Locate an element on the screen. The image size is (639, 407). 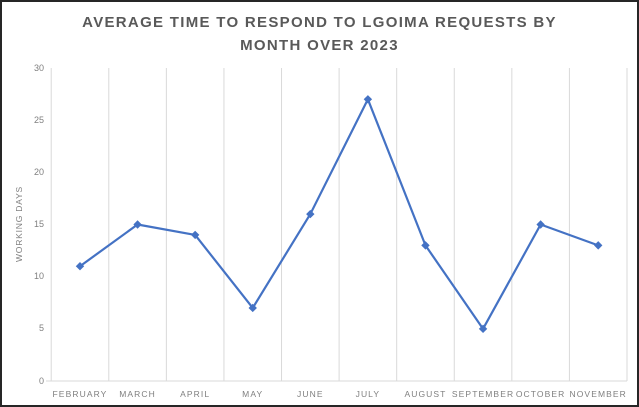
x-axis-label: MARCH is located at coordinates (137, 394).